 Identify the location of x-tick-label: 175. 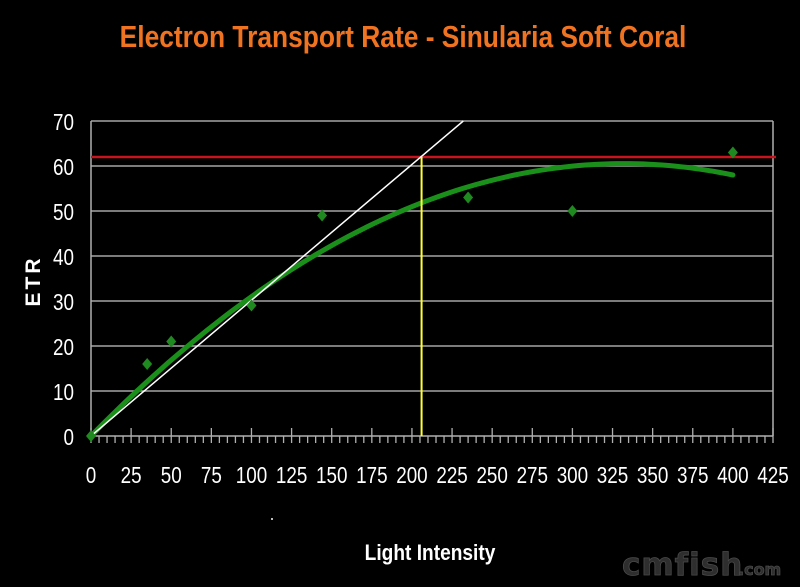
(371, 475).